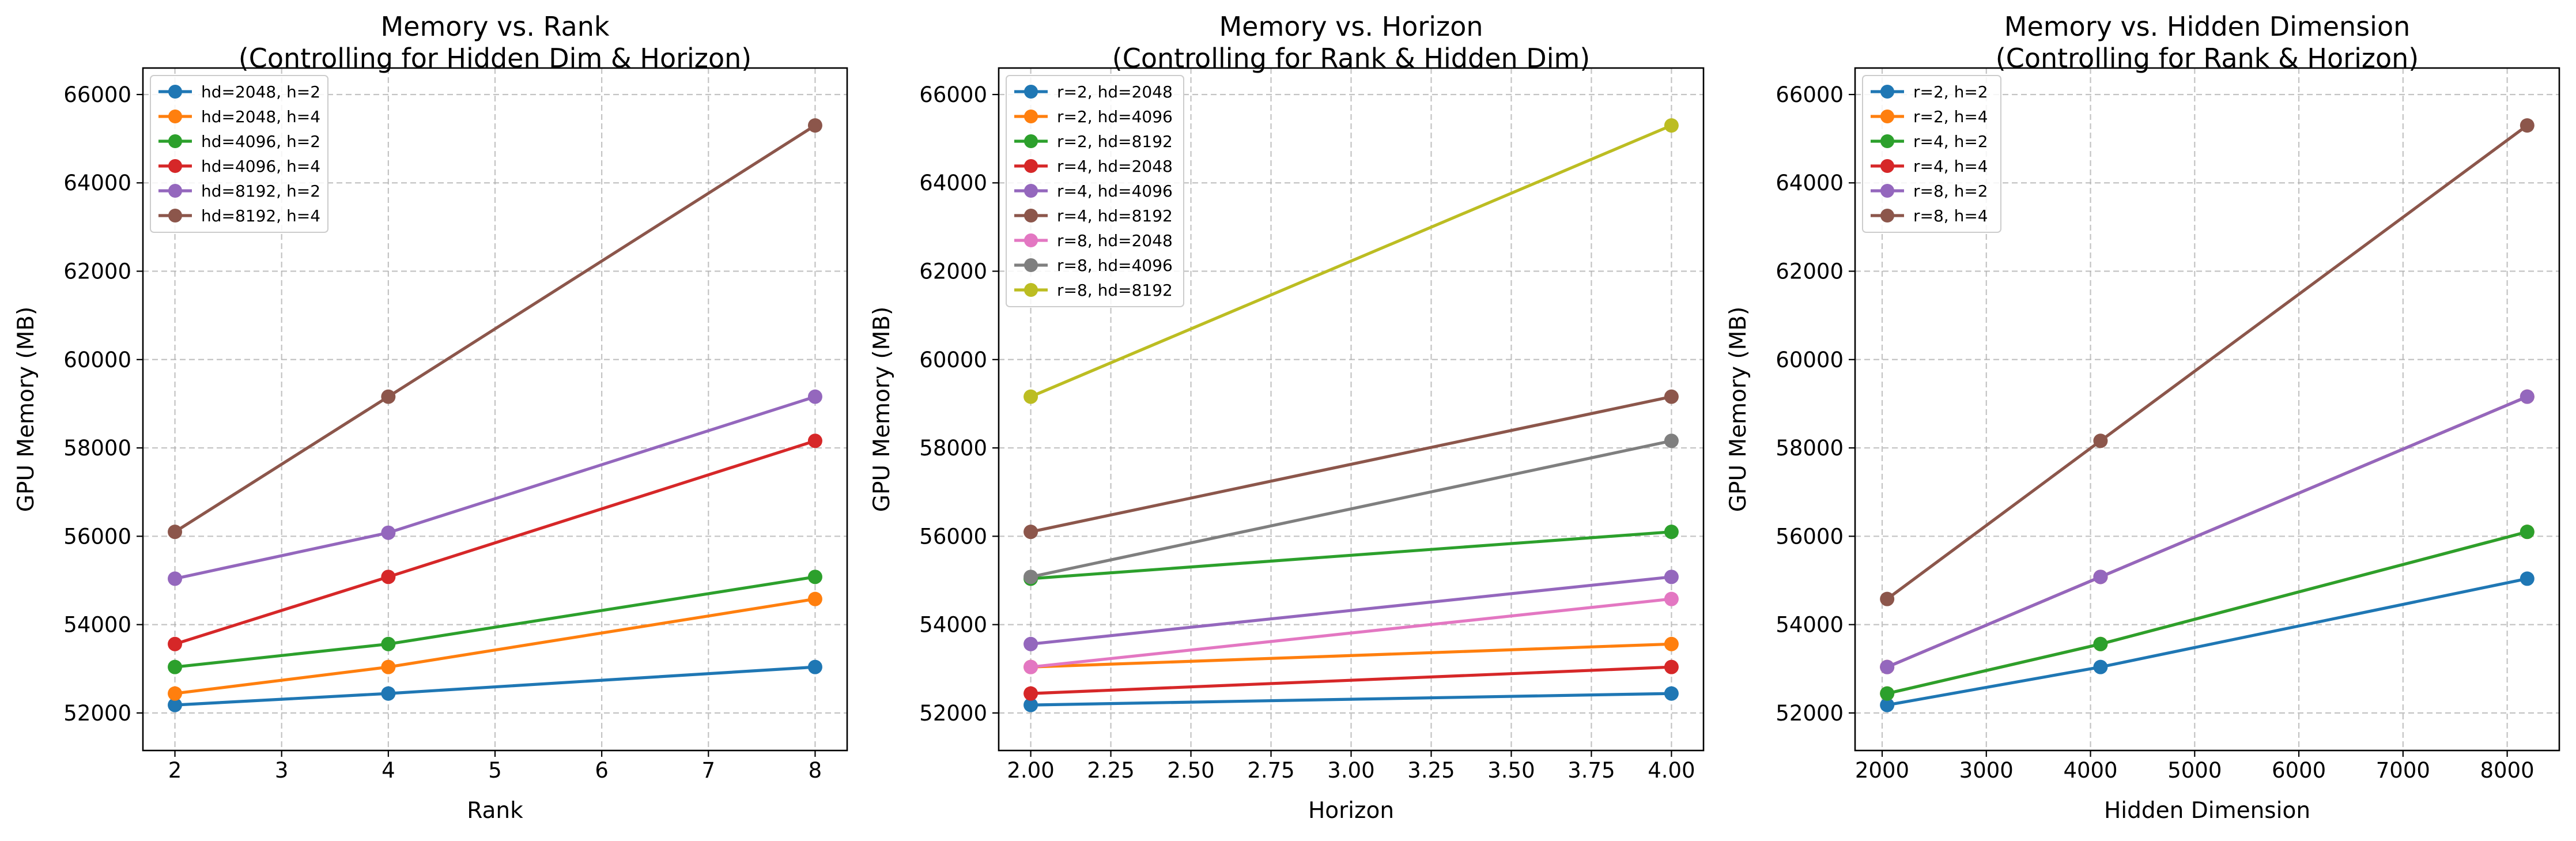 This screenshot has width=2576, height=841. I want to click on legend-label: r=8, hd=8192, so click(1115, 290).